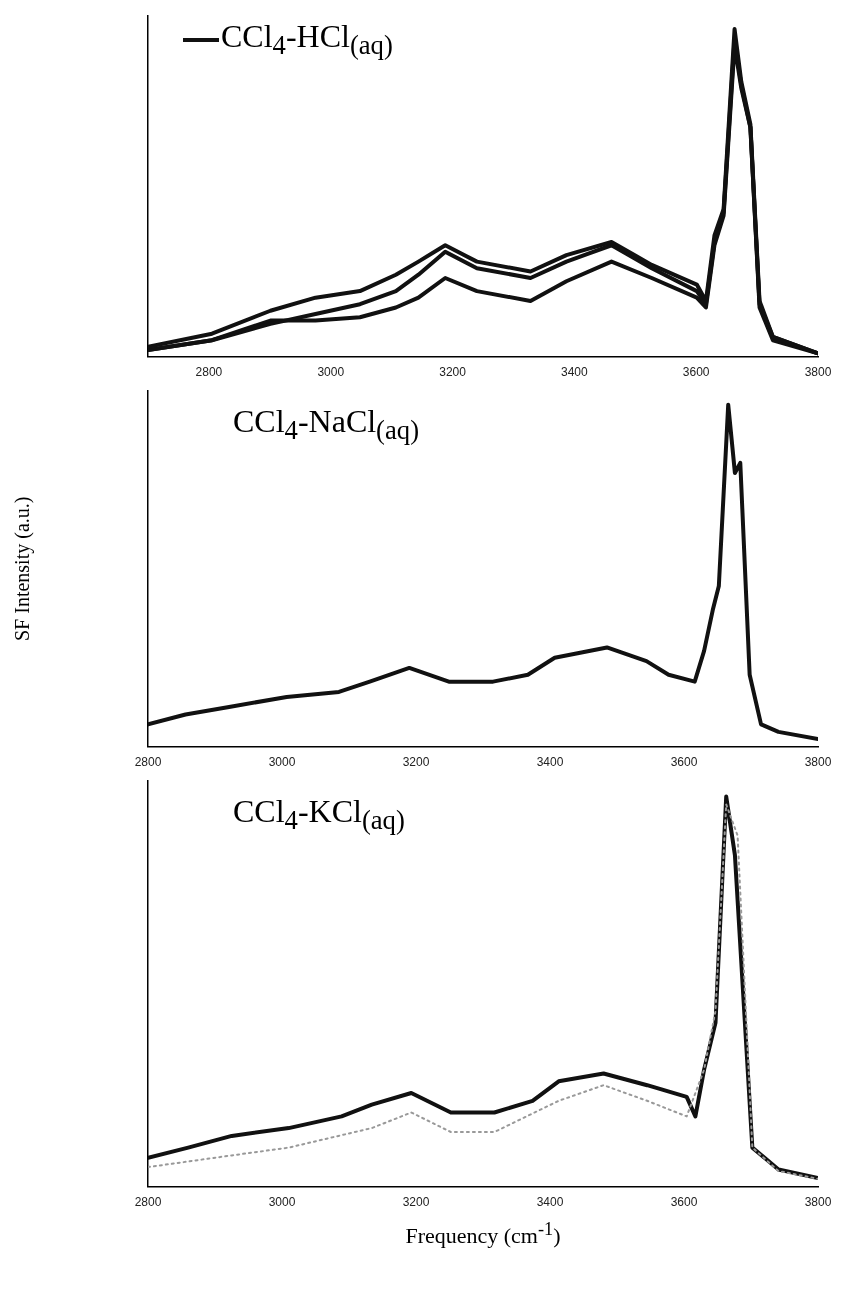 The width and height of the screenshot is (845, 1306). Describe the element at coordinates (307, 40) in the screenshot. I see `legend-label: CCl$_{4}$-HCl$_{(aq)}$` at that location.